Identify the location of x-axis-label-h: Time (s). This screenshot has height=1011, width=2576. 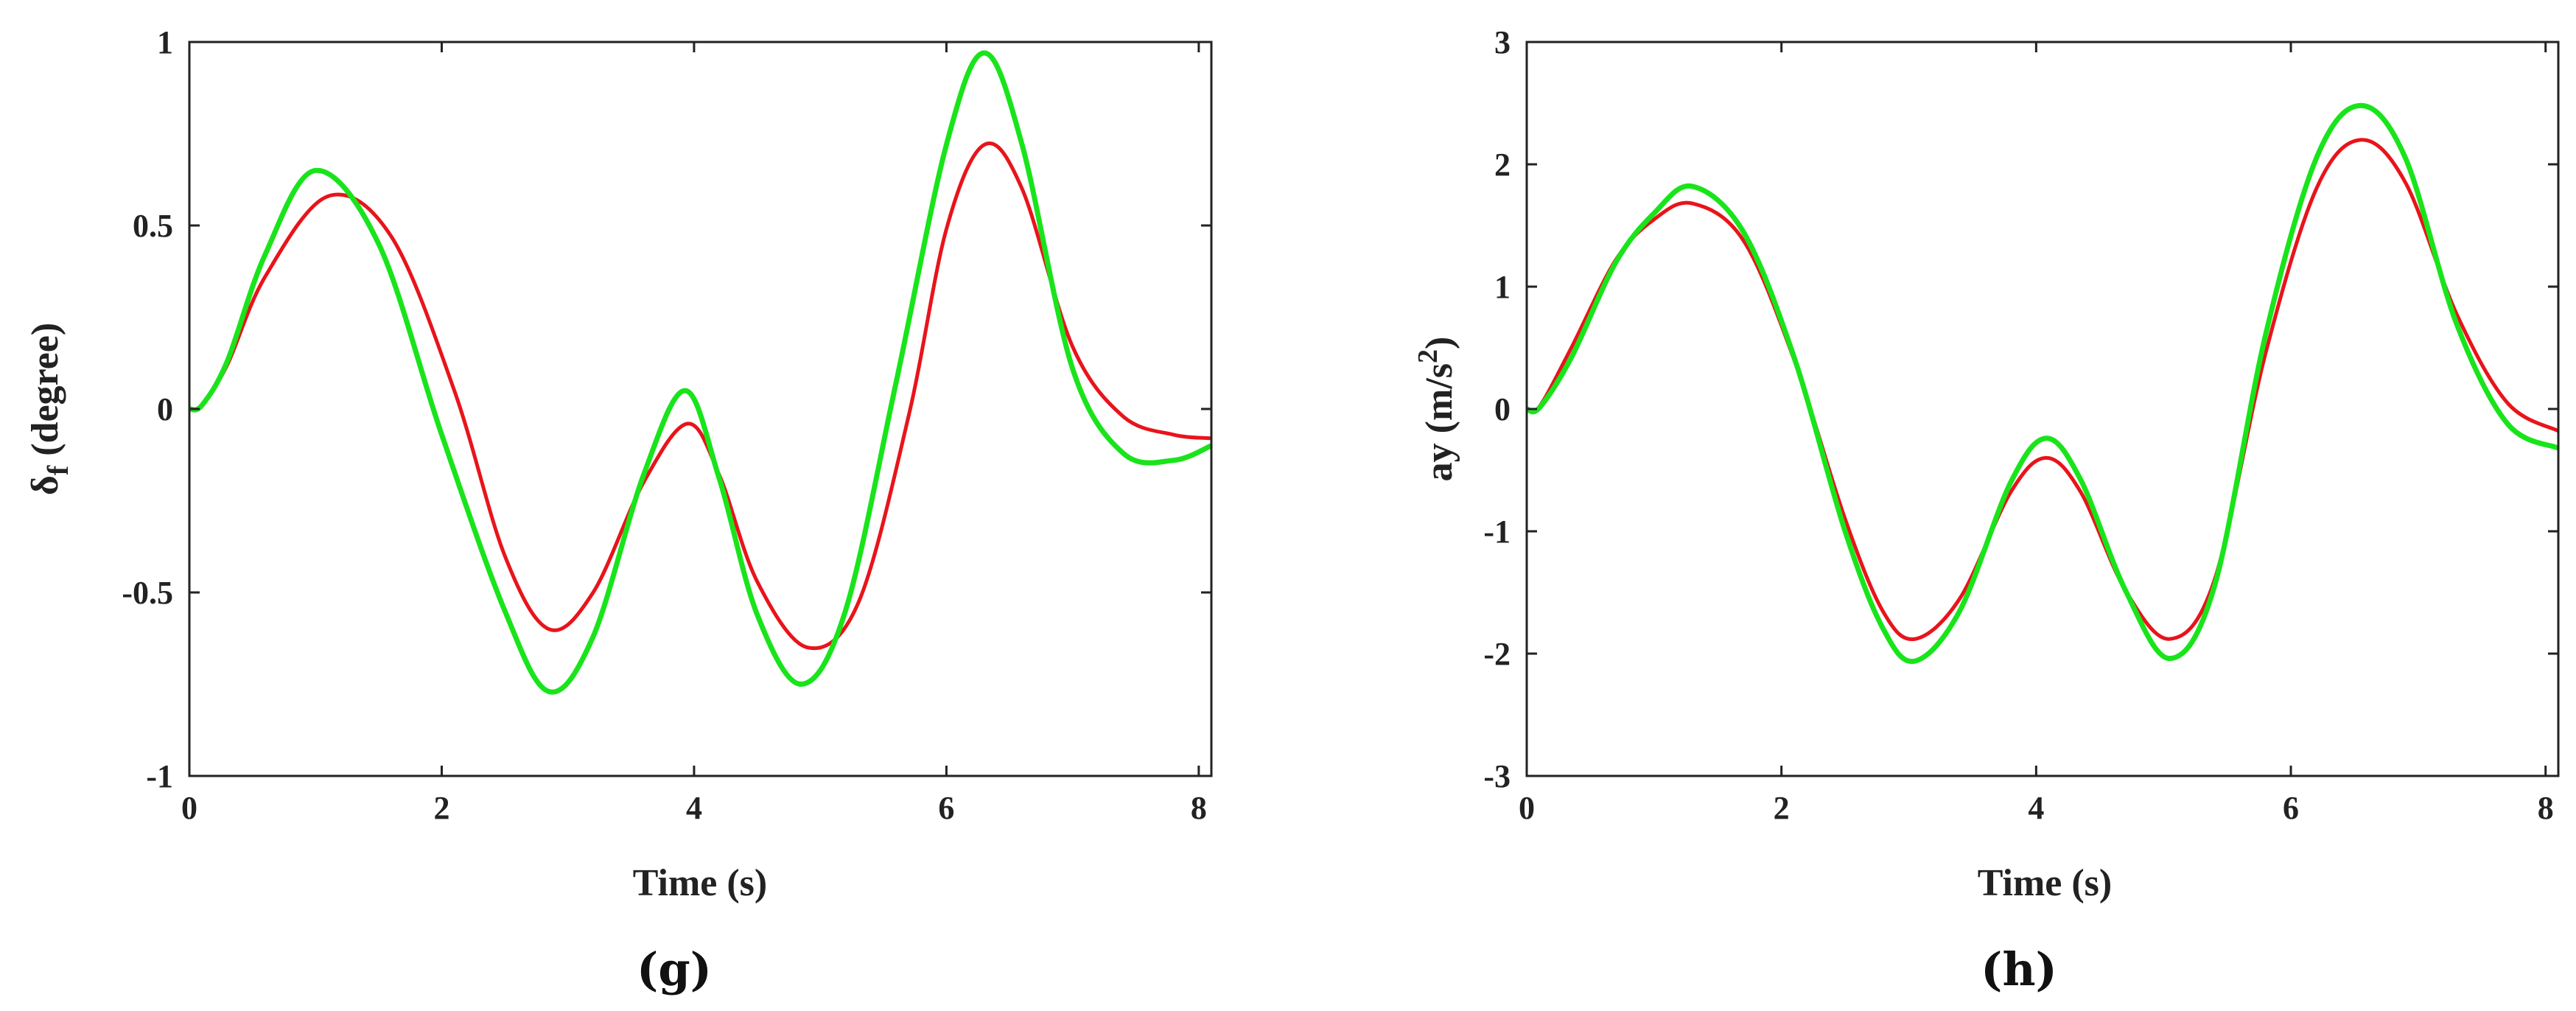
(2045, 883).